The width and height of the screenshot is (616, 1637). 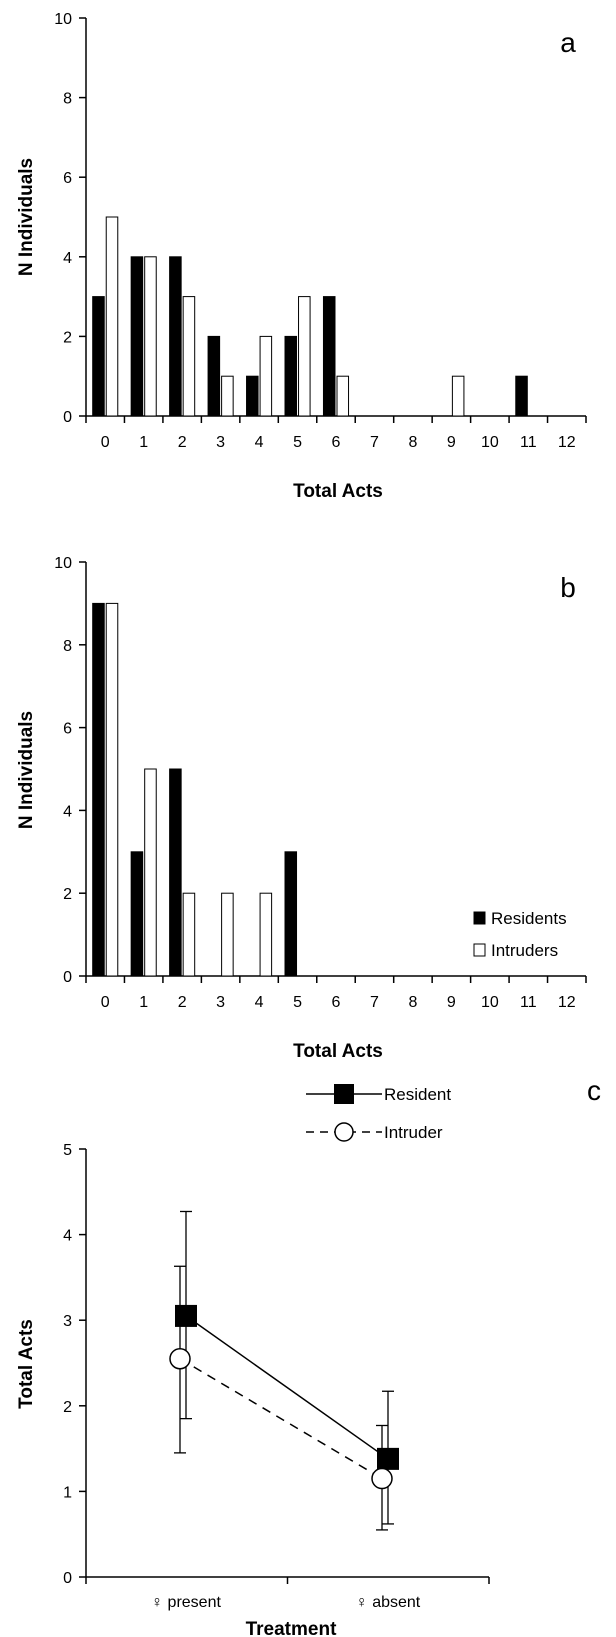 I want to click on a-x-tick-label: 2, so click(x=182, y=442).